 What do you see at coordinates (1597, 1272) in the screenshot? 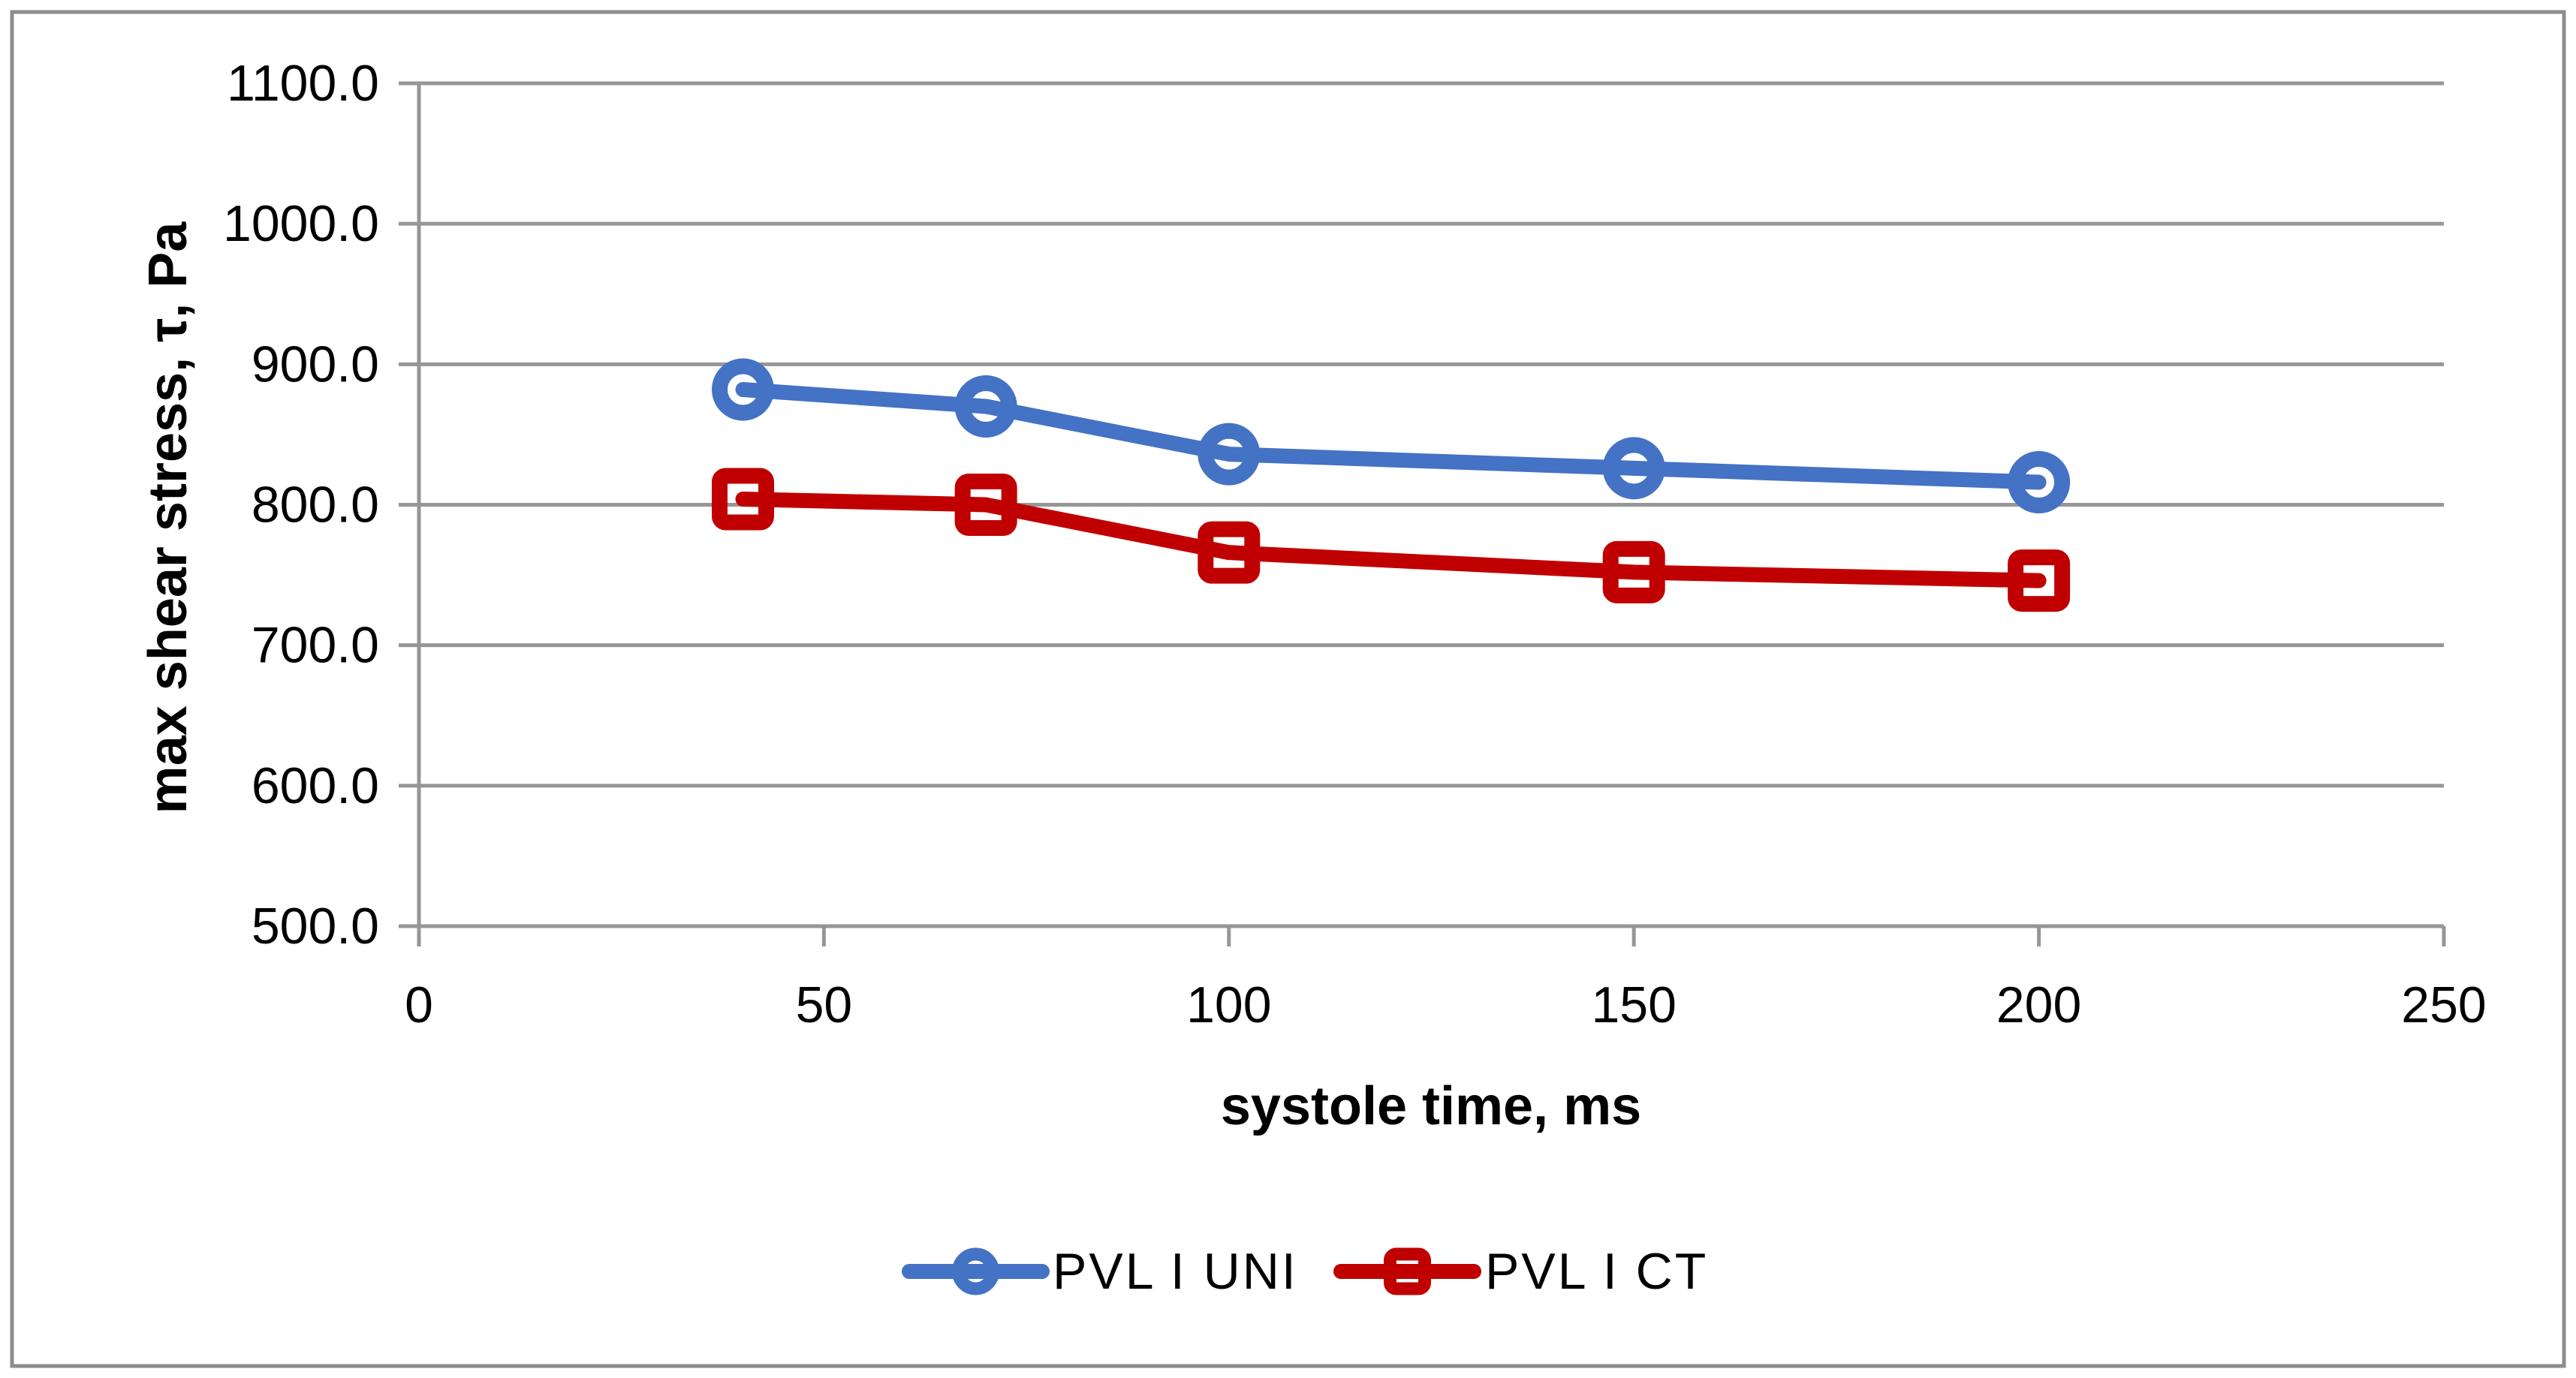
I see `legend-label-pvl-i-ct: PVL I CT` at bounding box center [1597, 1272].